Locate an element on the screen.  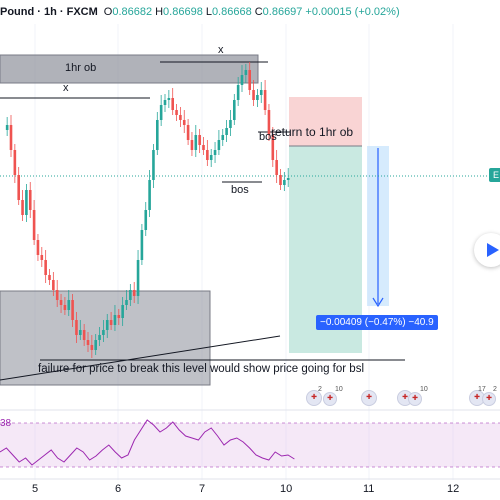
rsi-line is located at coordinates (147, 442).